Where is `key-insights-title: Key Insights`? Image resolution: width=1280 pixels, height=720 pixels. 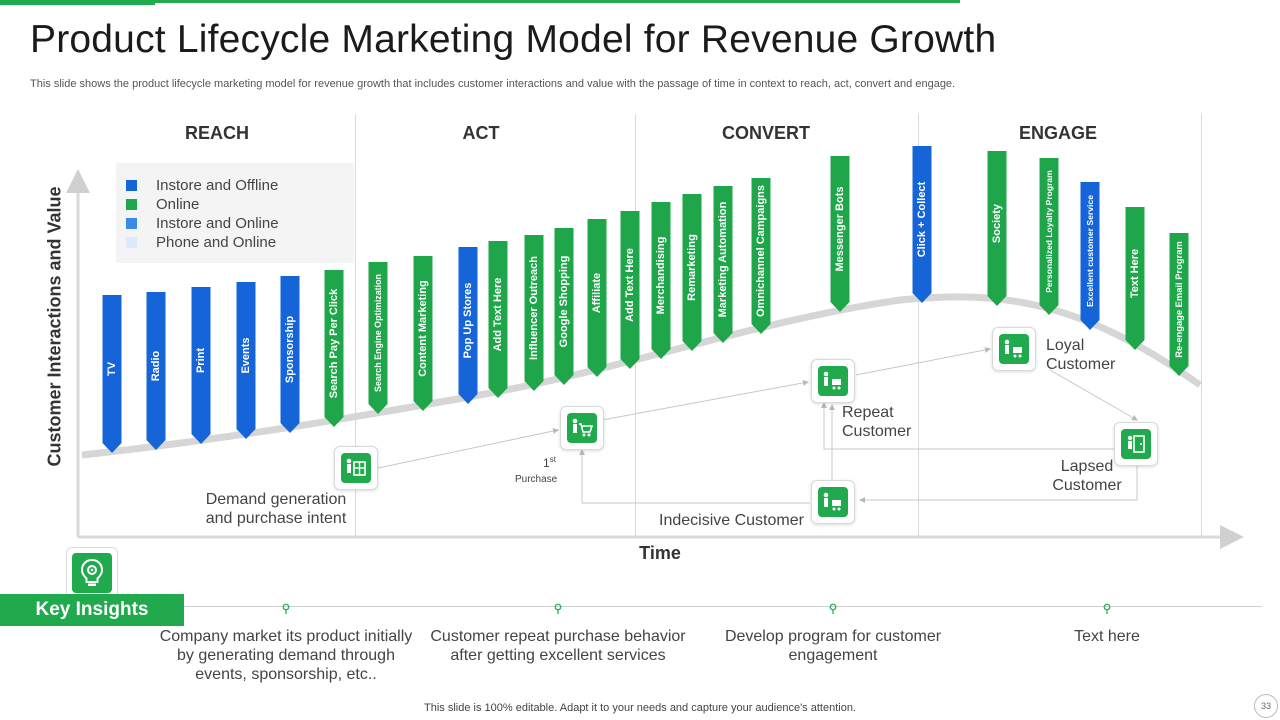 key-insights-title: Key Insights is located at coordinates (92, 610).